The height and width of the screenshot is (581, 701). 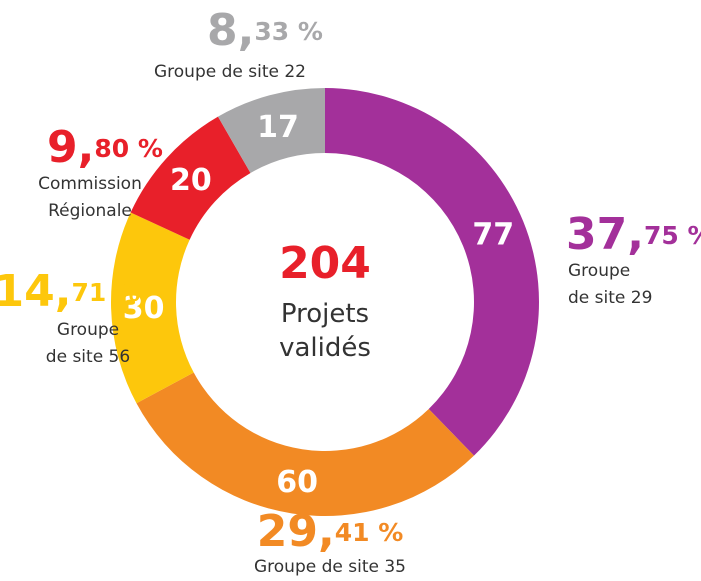 What do you see at coordinates (325, 314) in the screenshot?
I see `text-line: Projets` at bounding box center [325, 314].